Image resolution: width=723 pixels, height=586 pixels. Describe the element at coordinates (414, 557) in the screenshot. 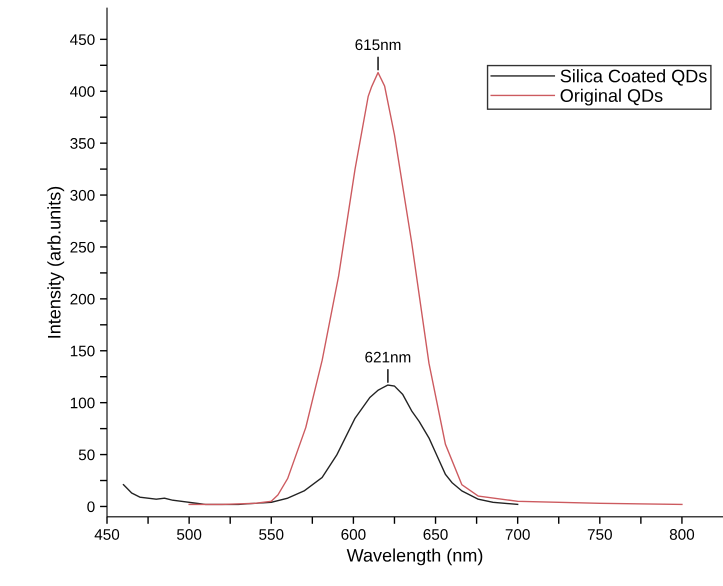

I see `x-axis-title: Wavelength (nm)` at that location.